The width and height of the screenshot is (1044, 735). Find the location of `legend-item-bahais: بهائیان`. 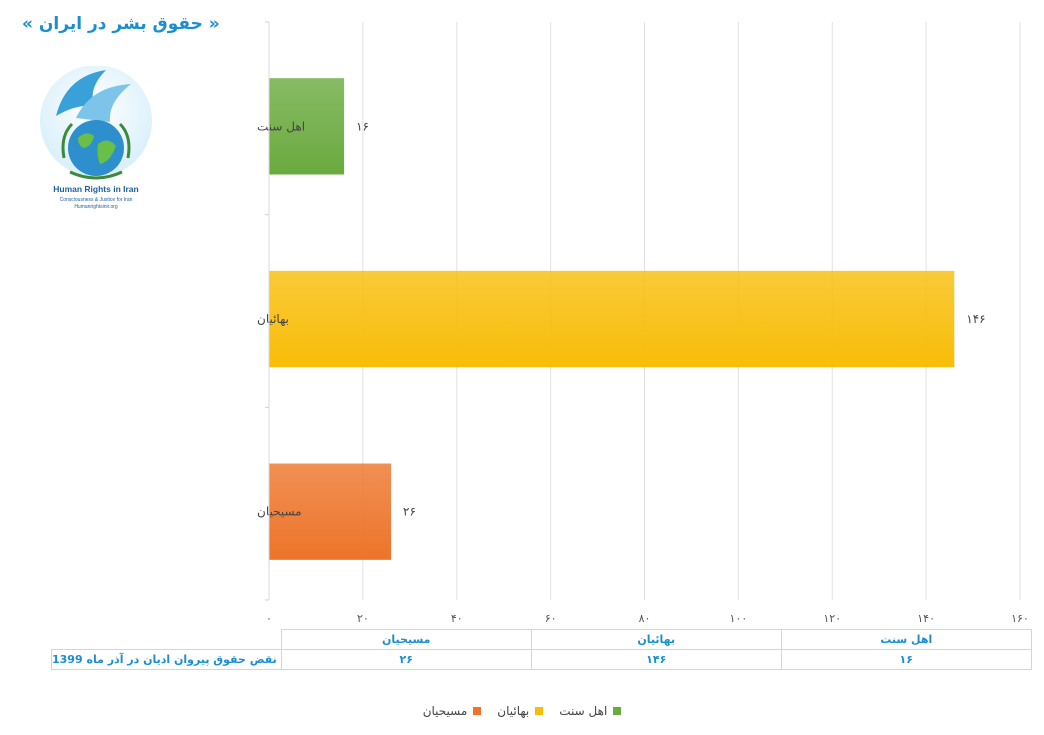

legend-item-bahais: بهائیان is located at coordinates (520, 711).